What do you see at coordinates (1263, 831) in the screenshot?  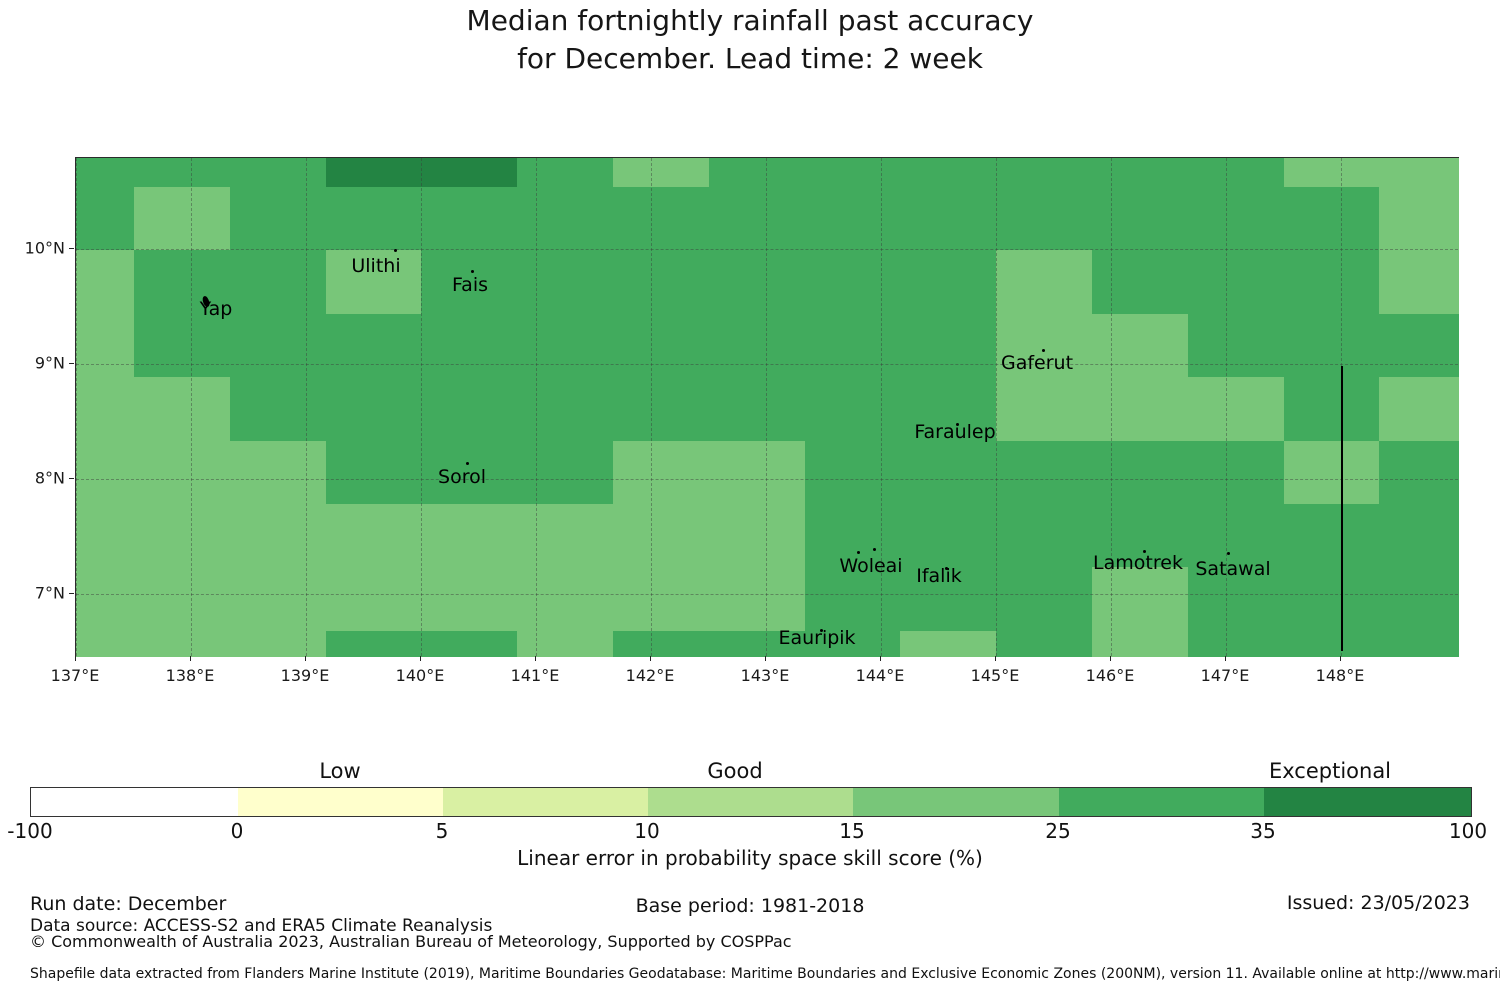 I see `colorbar-tick-label: 35` at bounding box center [1263, 831].